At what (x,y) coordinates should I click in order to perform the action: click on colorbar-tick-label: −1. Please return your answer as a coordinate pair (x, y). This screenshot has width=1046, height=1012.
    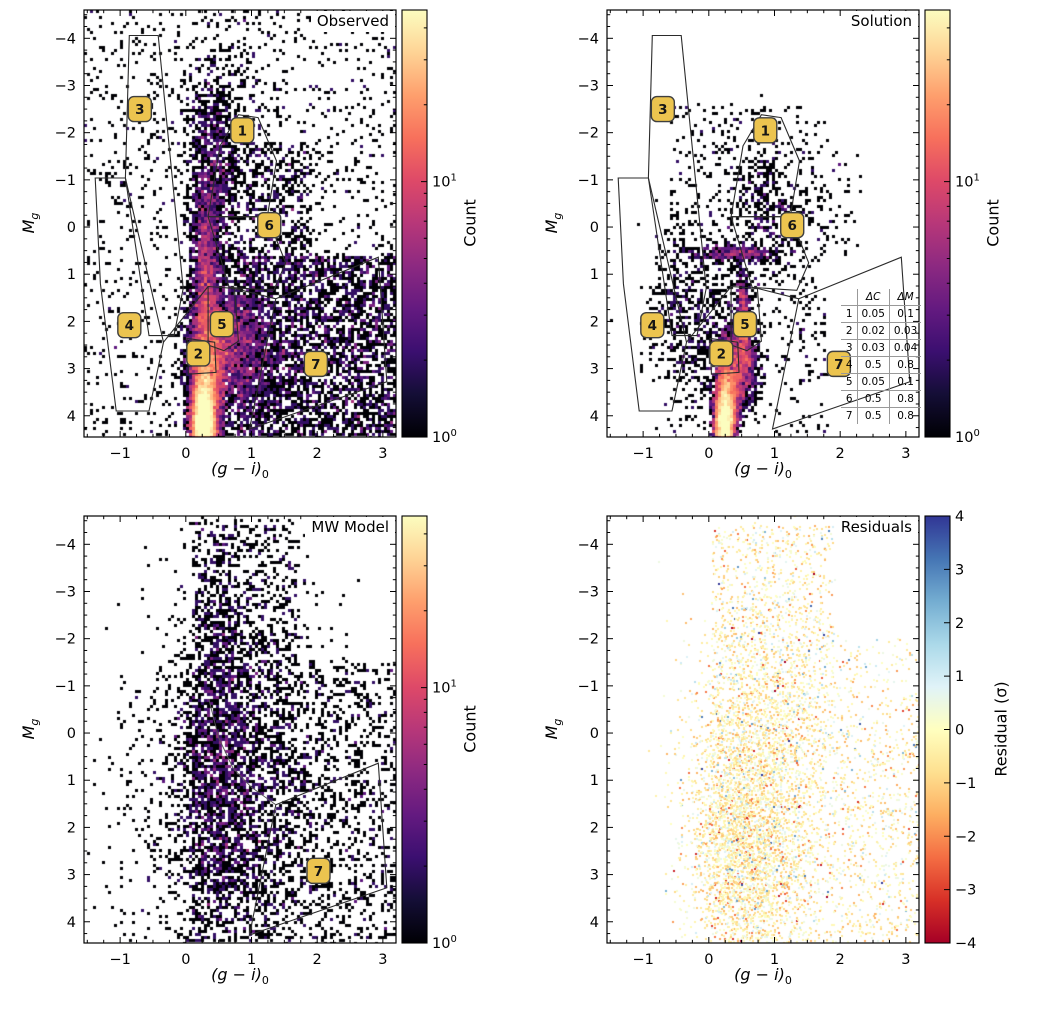
    Looking at the image, I should click on (965, 784).